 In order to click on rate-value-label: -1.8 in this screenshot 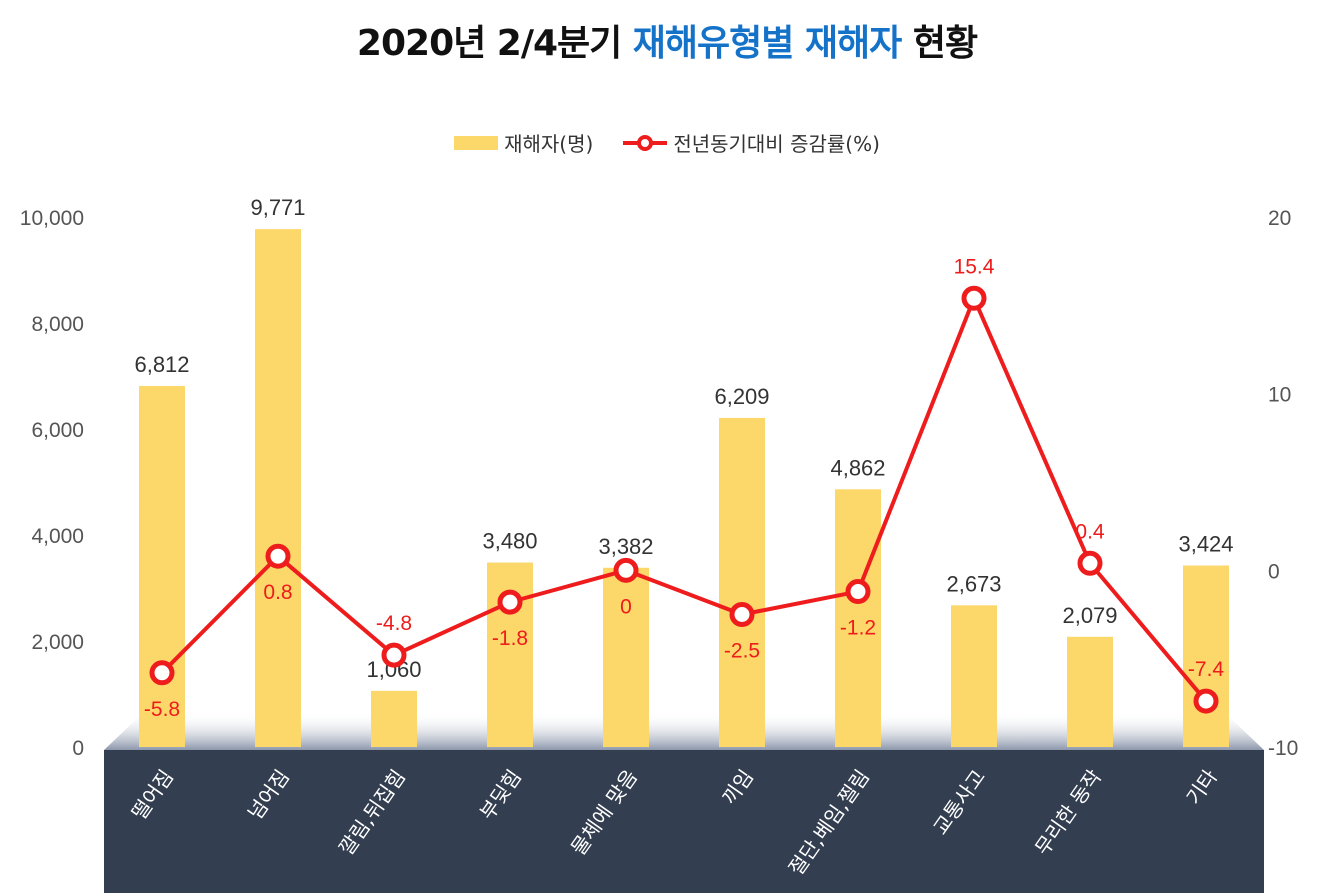, I will do `click(510, 638)`.